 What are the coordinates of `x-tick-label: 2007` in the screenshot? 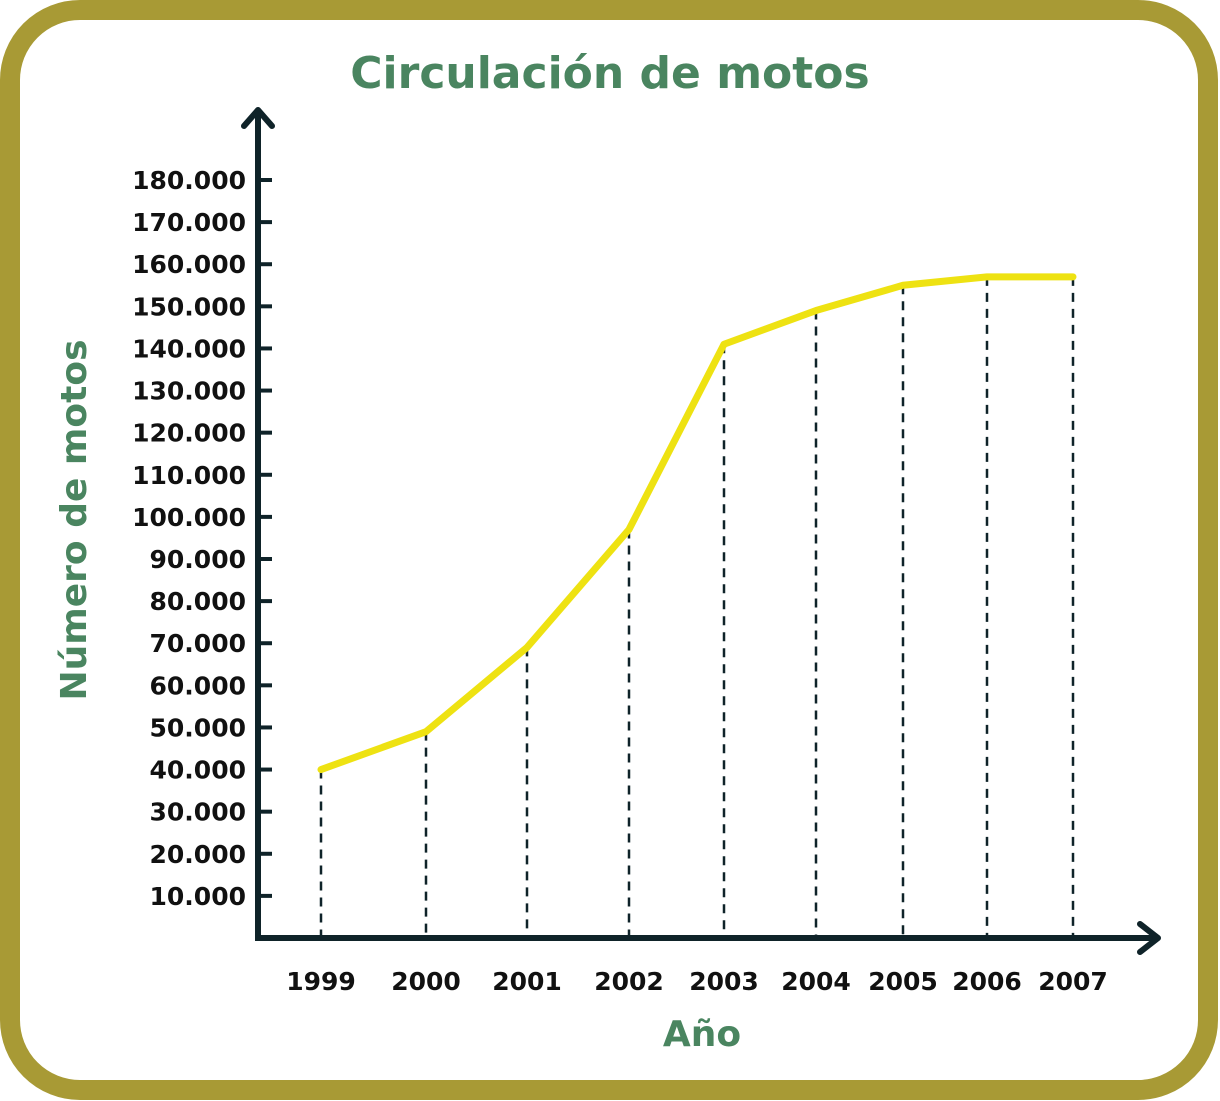 It's located at (1073, 981).